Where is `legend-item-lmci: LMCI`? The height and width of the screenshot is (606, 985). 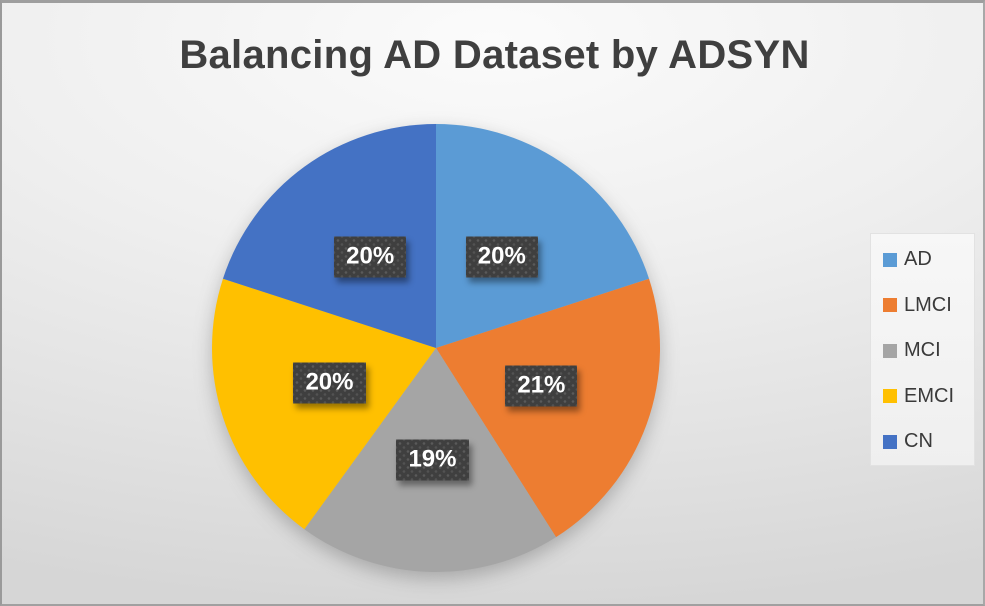 legend-item-lmci: LMCI is located at coordinates (926, 304).